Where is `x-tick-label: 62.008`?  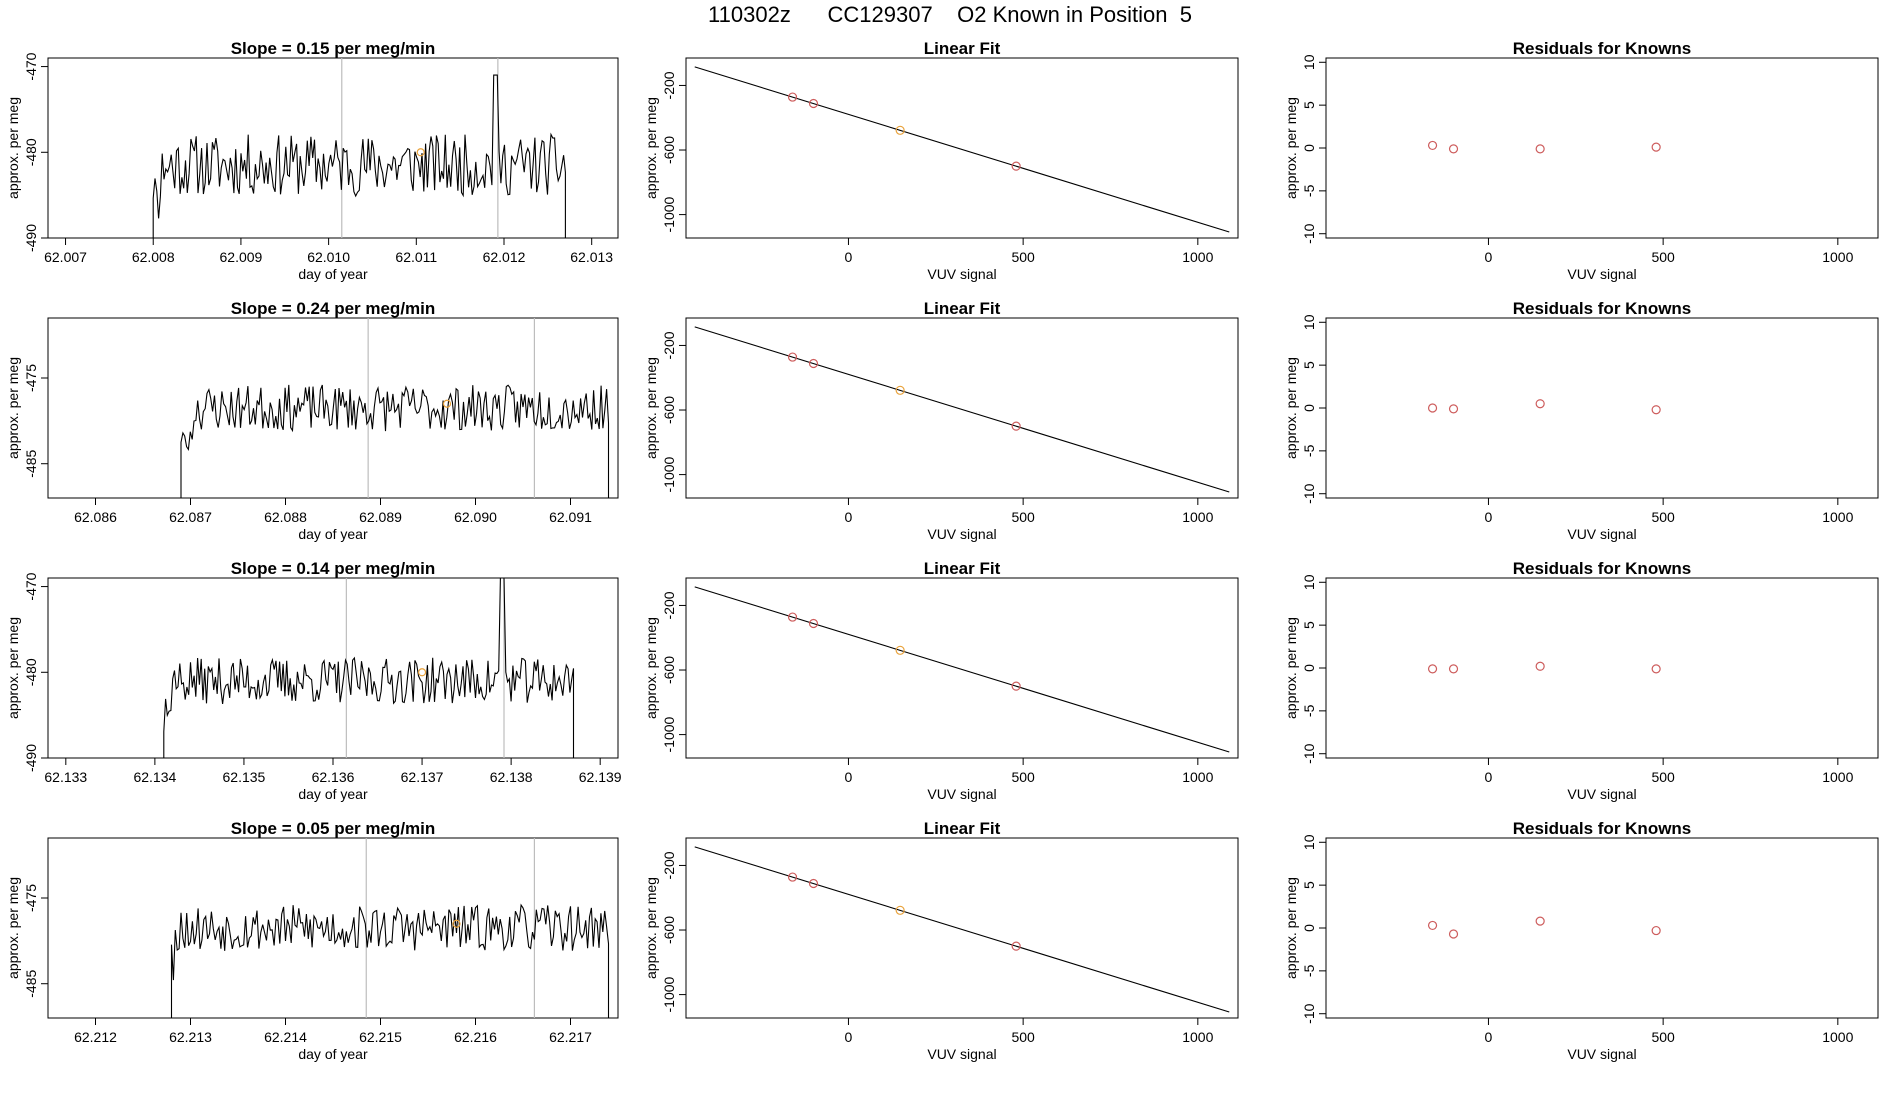 x-tick-label: 62.008 is located at coordinates (153, 257).